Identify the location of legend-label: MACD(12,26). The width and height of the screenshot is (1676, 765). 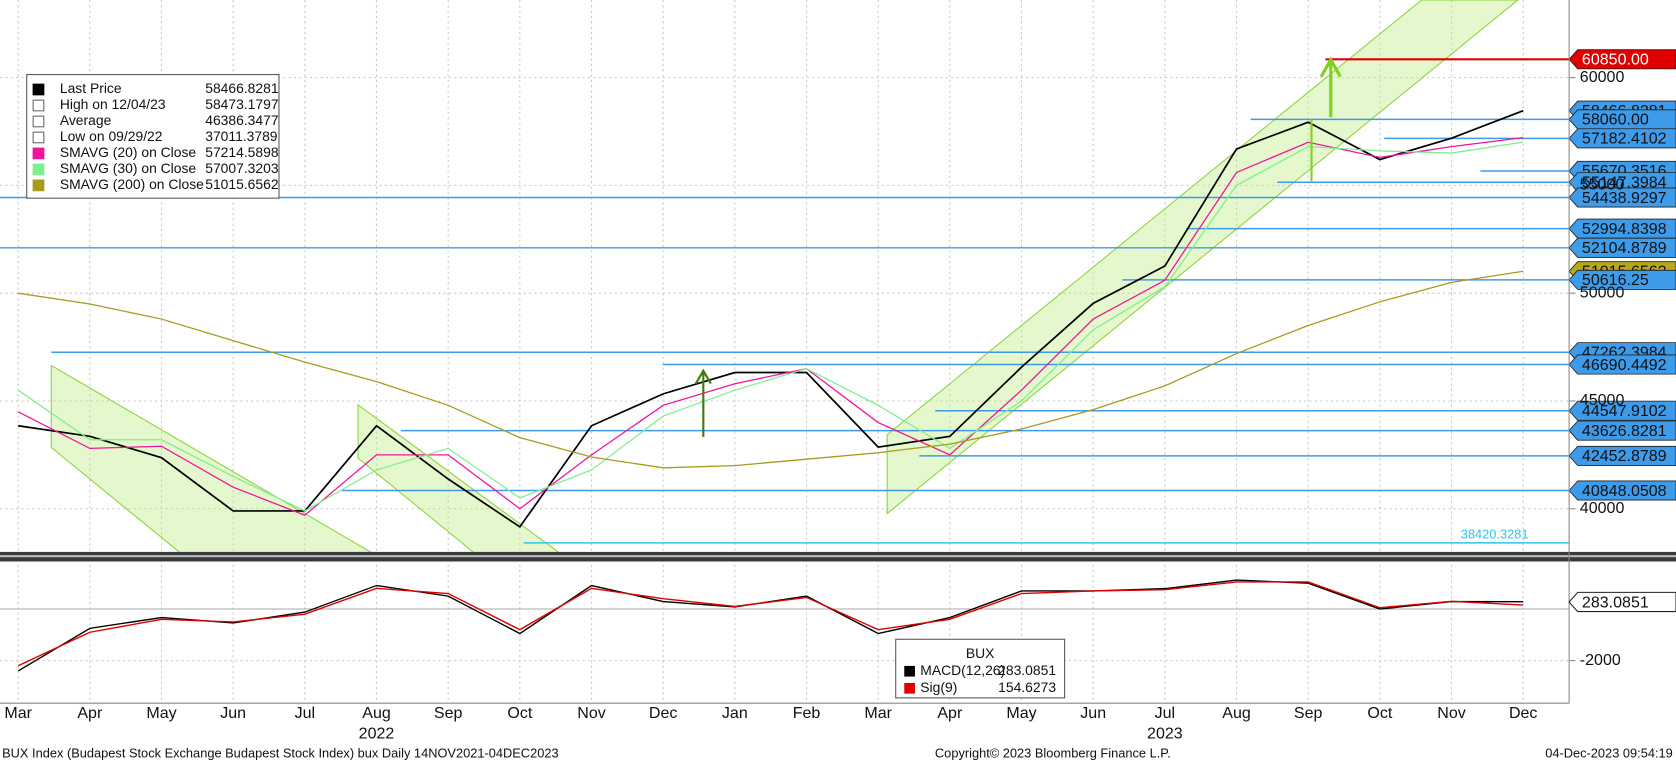
(962, 670).